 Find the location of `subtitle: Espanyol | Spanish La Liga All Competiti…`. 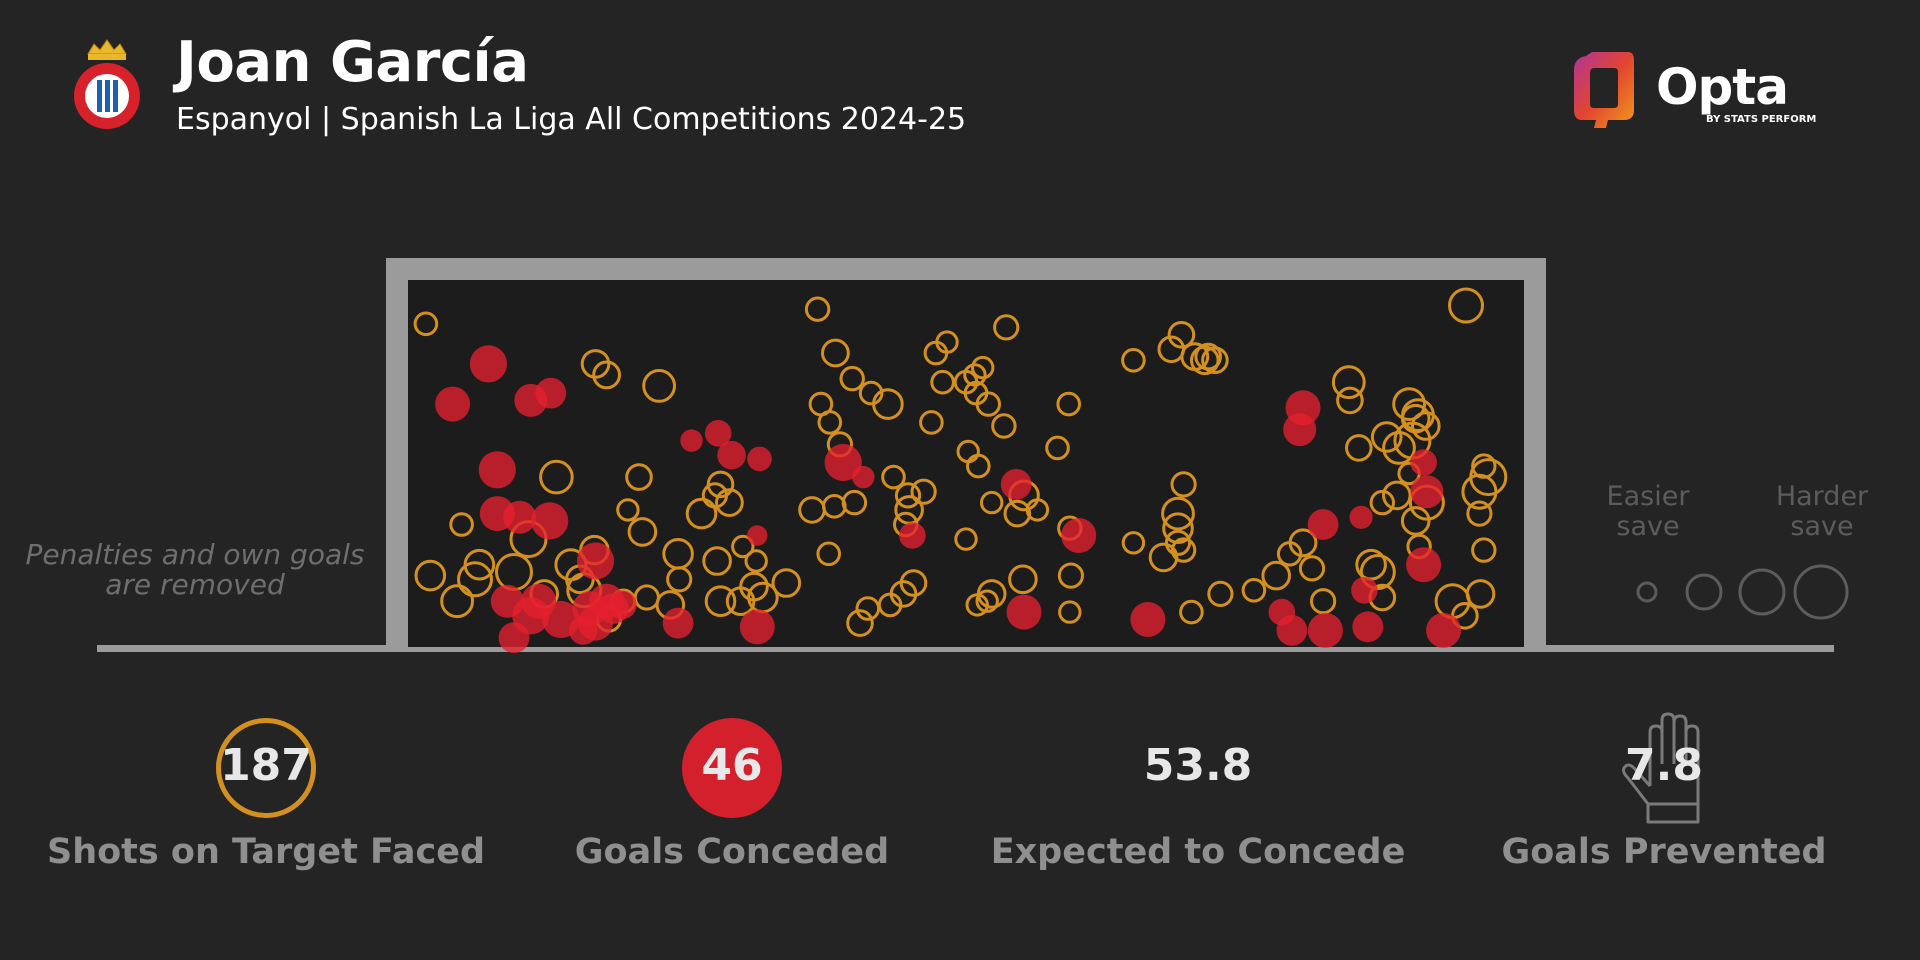

subtitle: Espanyol | Spanish La Liga All Competiti… is located at coordinates (571, 119).